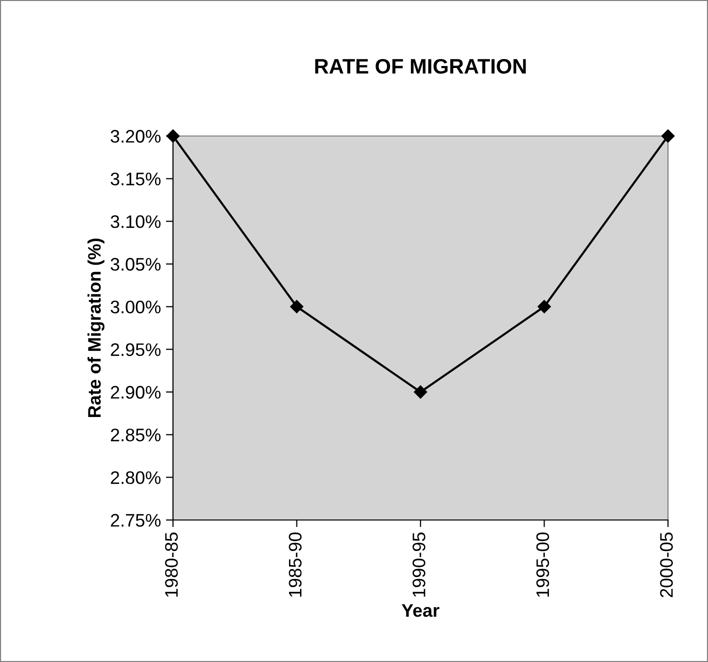 This screenshot has height=662, width=708. What do you see at coordinates (135, 221) in the screenshot?
I see `y-tick-label: 3.10%` at bounding box center [135, 221].